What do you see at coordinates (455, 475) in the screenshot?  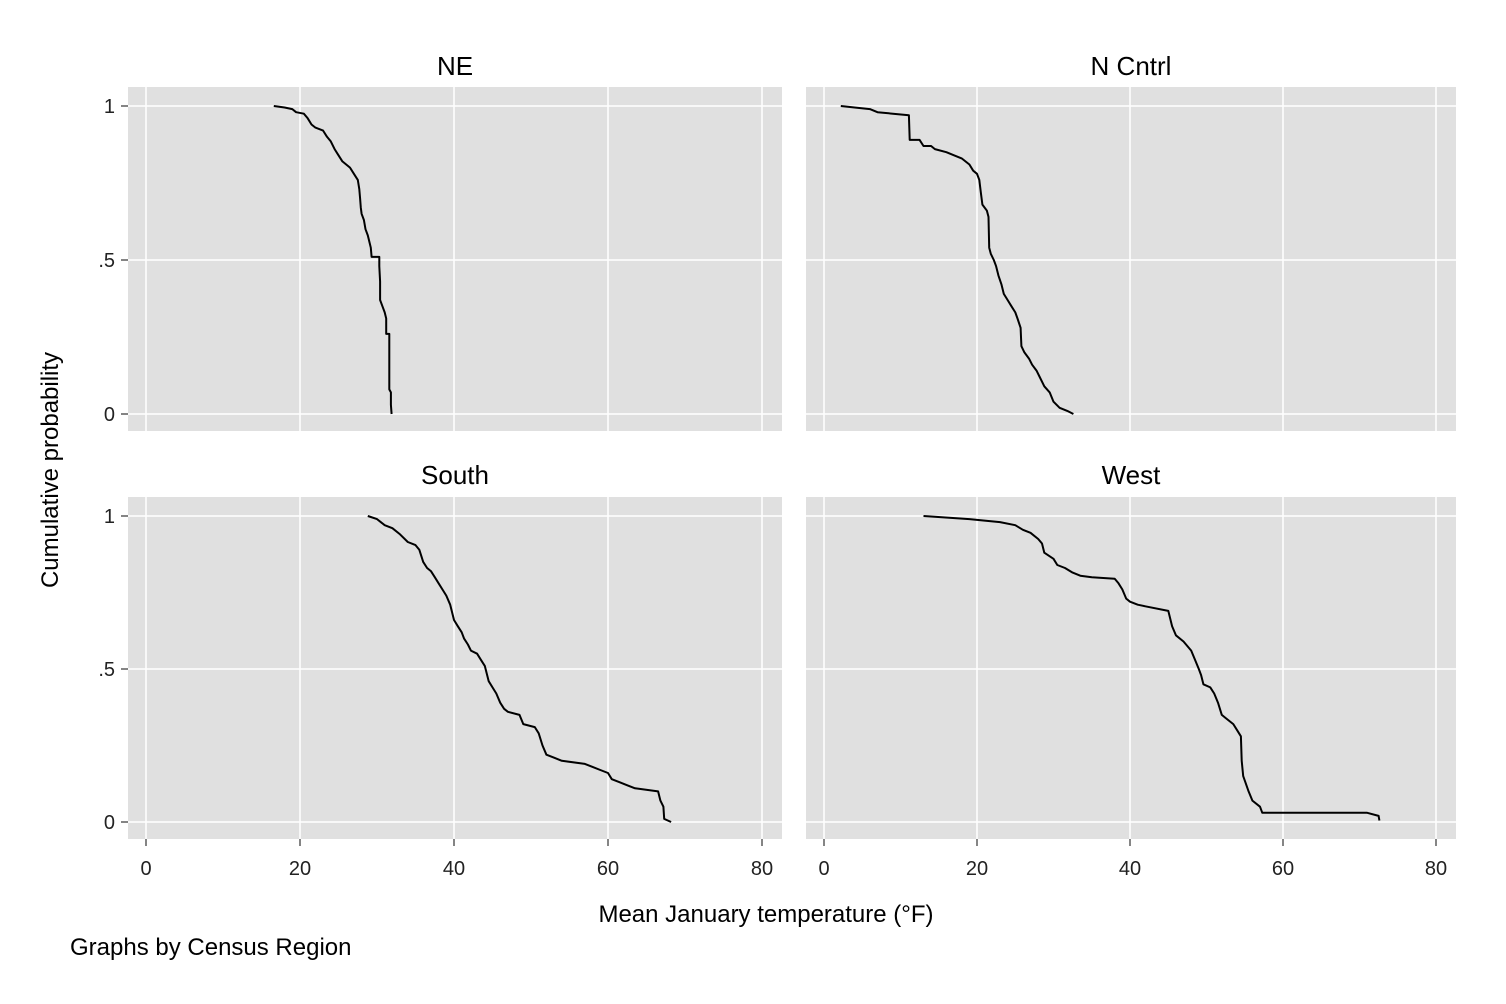 I see `panel-title: South` at bounding box center [455, 475].